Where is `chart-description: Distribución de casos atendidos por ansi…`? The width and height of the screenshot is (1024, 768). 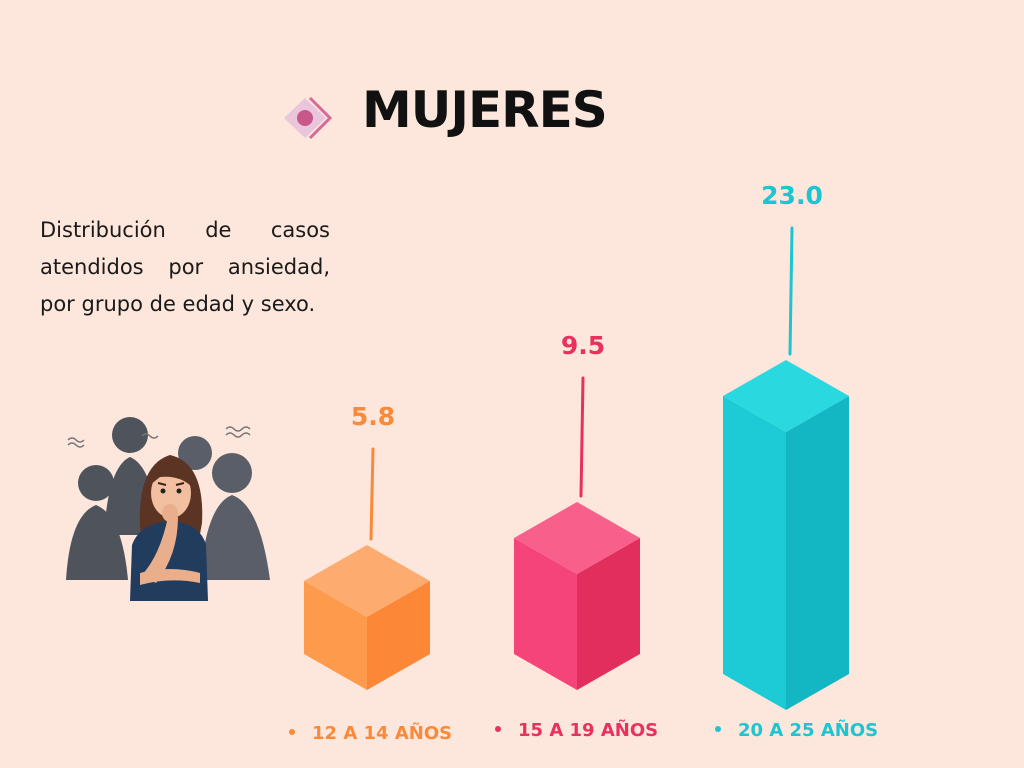 chart-description: Distribución de casos atendidos por ansi… is located at coordinates (185, 267).